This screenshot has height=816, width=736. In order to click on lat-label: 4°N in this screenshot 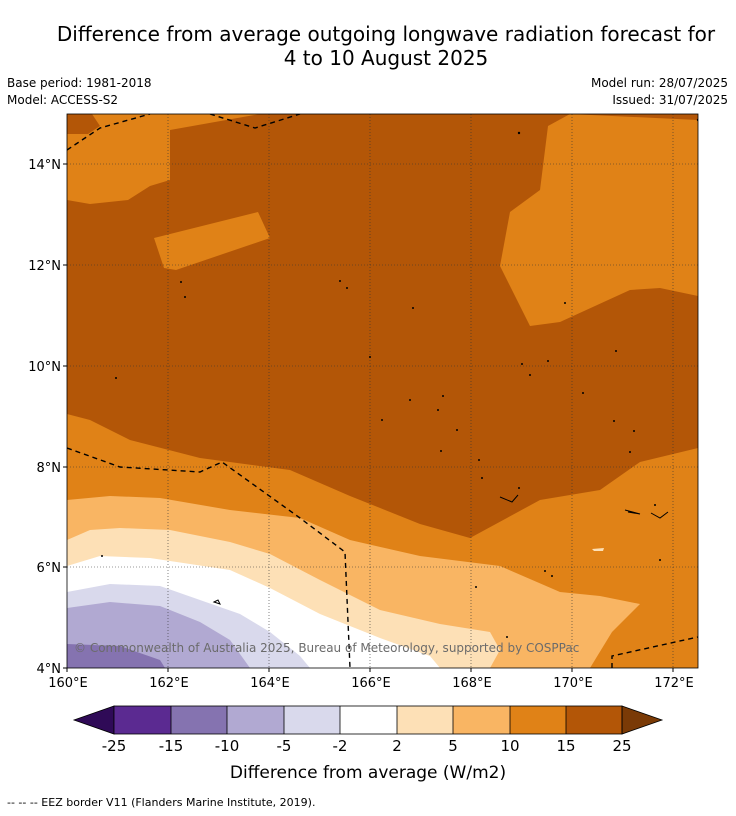, I will do `click(49, 669)`.